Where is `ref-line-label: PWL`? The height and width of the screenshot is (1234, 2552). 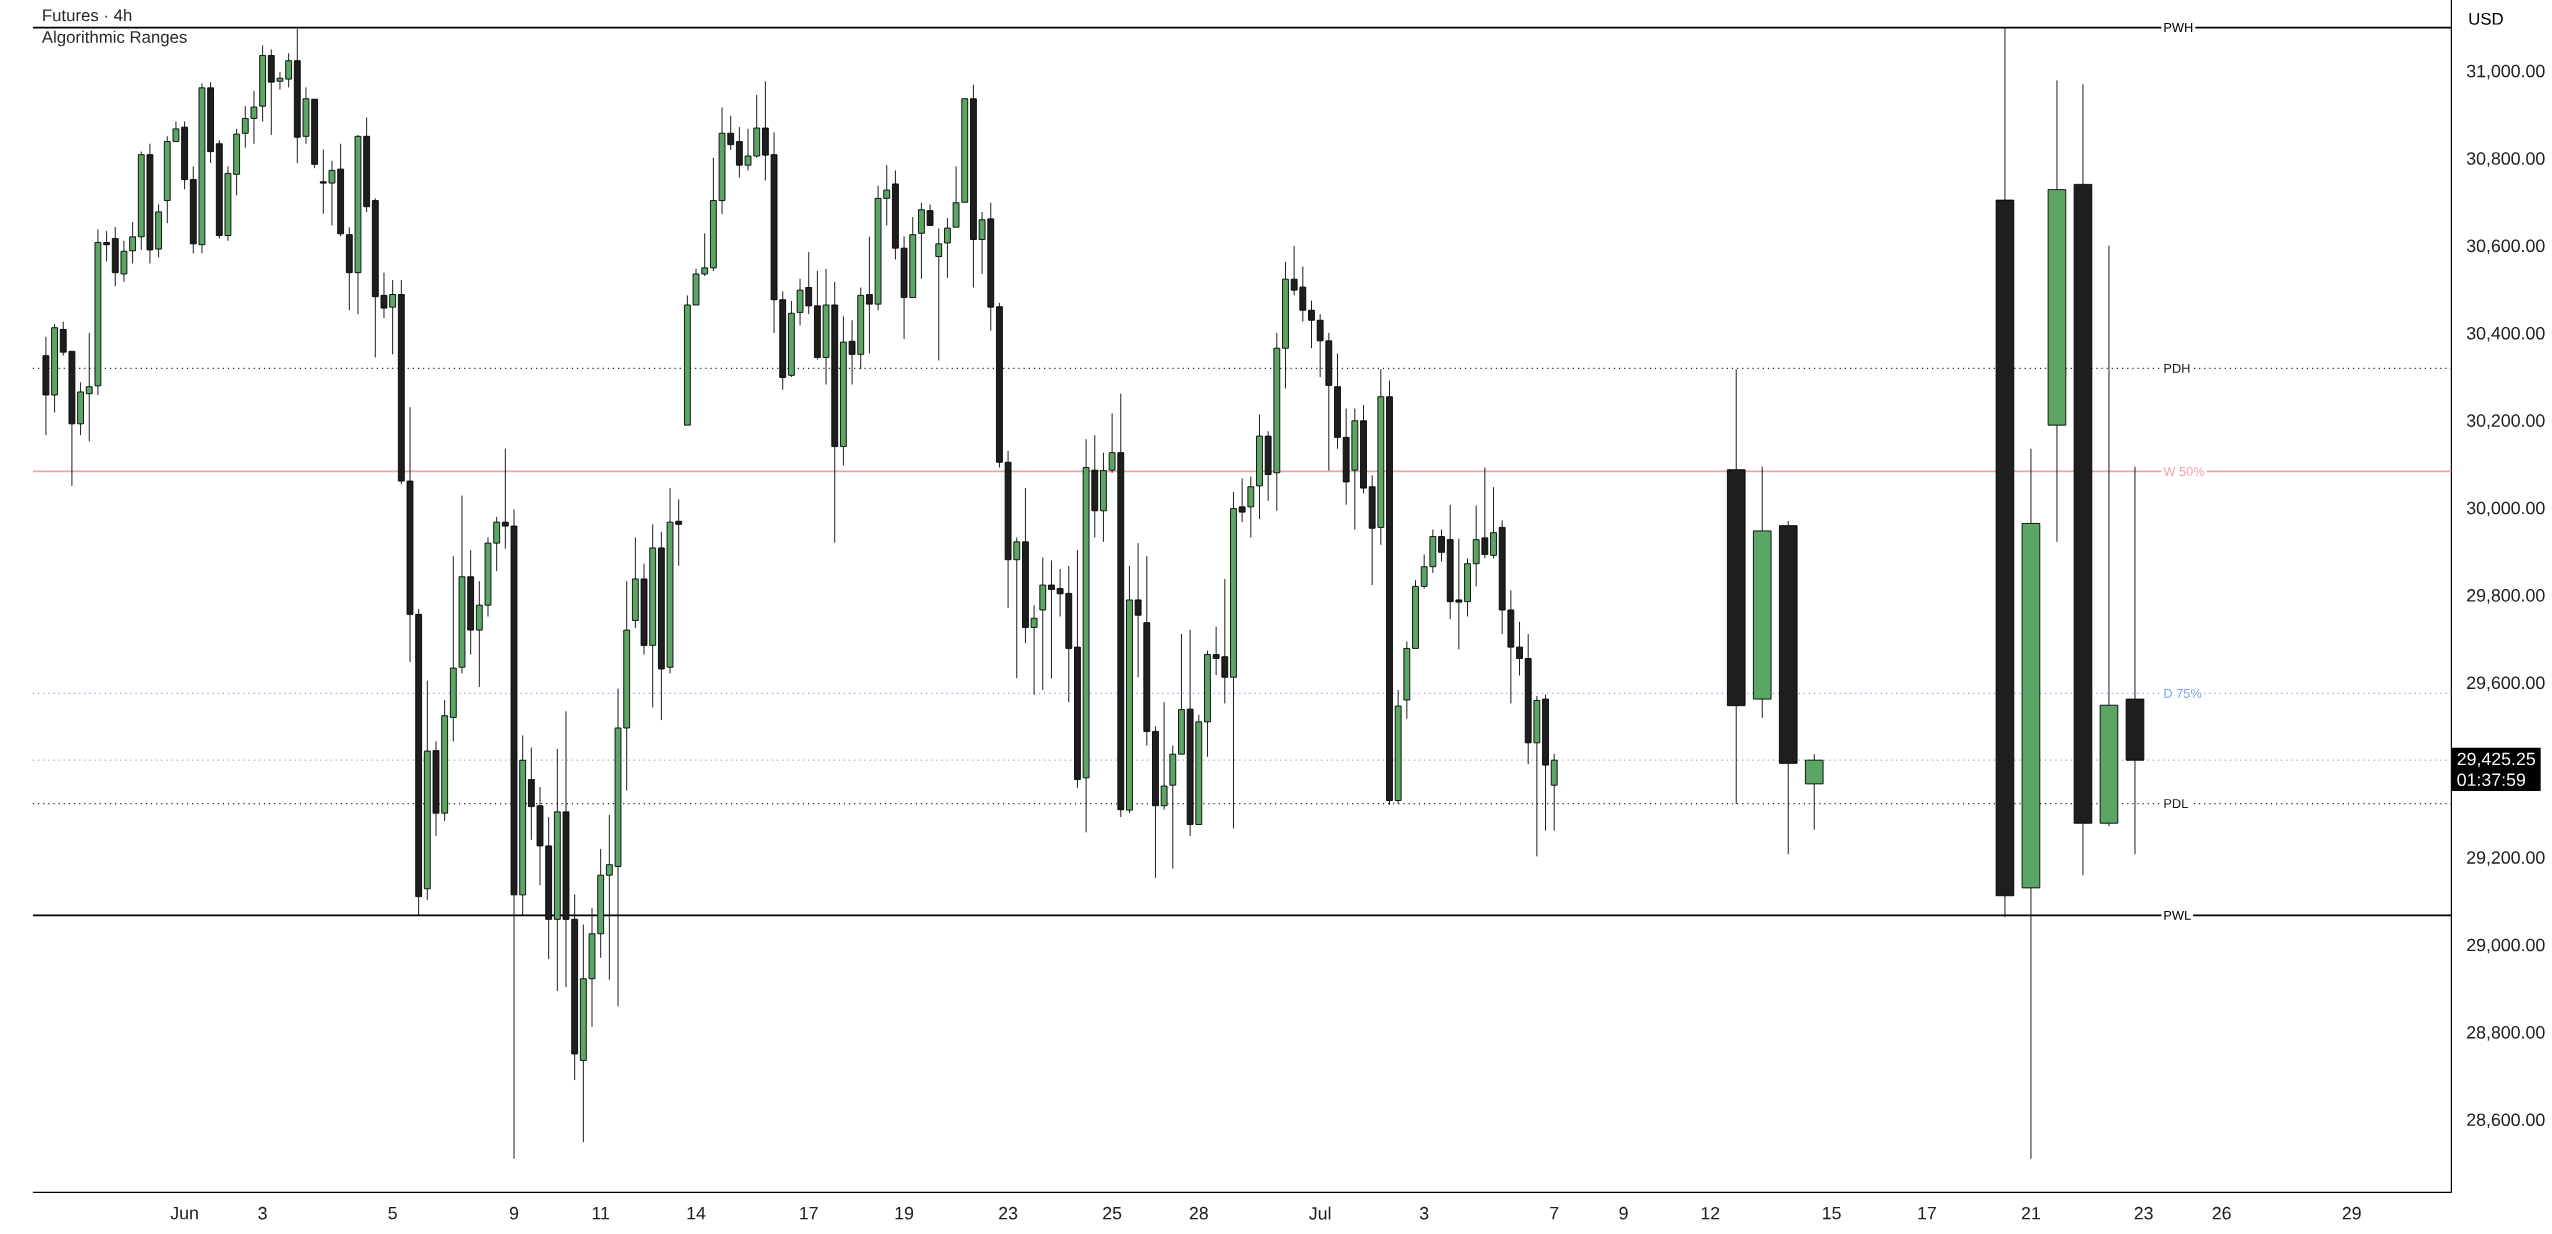 ref-line-label: PWL is located at coordinates (2177, 915).